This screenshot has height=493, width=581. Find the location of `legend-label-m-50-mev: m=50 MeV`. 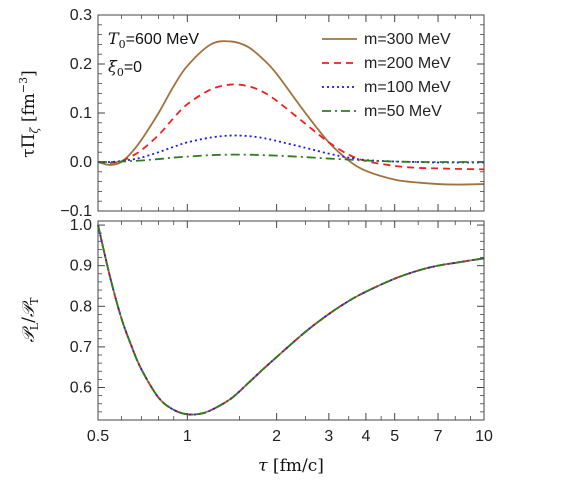

legend-label-m-50-mev: m=50 MeV is located at coordinates (403, 111).